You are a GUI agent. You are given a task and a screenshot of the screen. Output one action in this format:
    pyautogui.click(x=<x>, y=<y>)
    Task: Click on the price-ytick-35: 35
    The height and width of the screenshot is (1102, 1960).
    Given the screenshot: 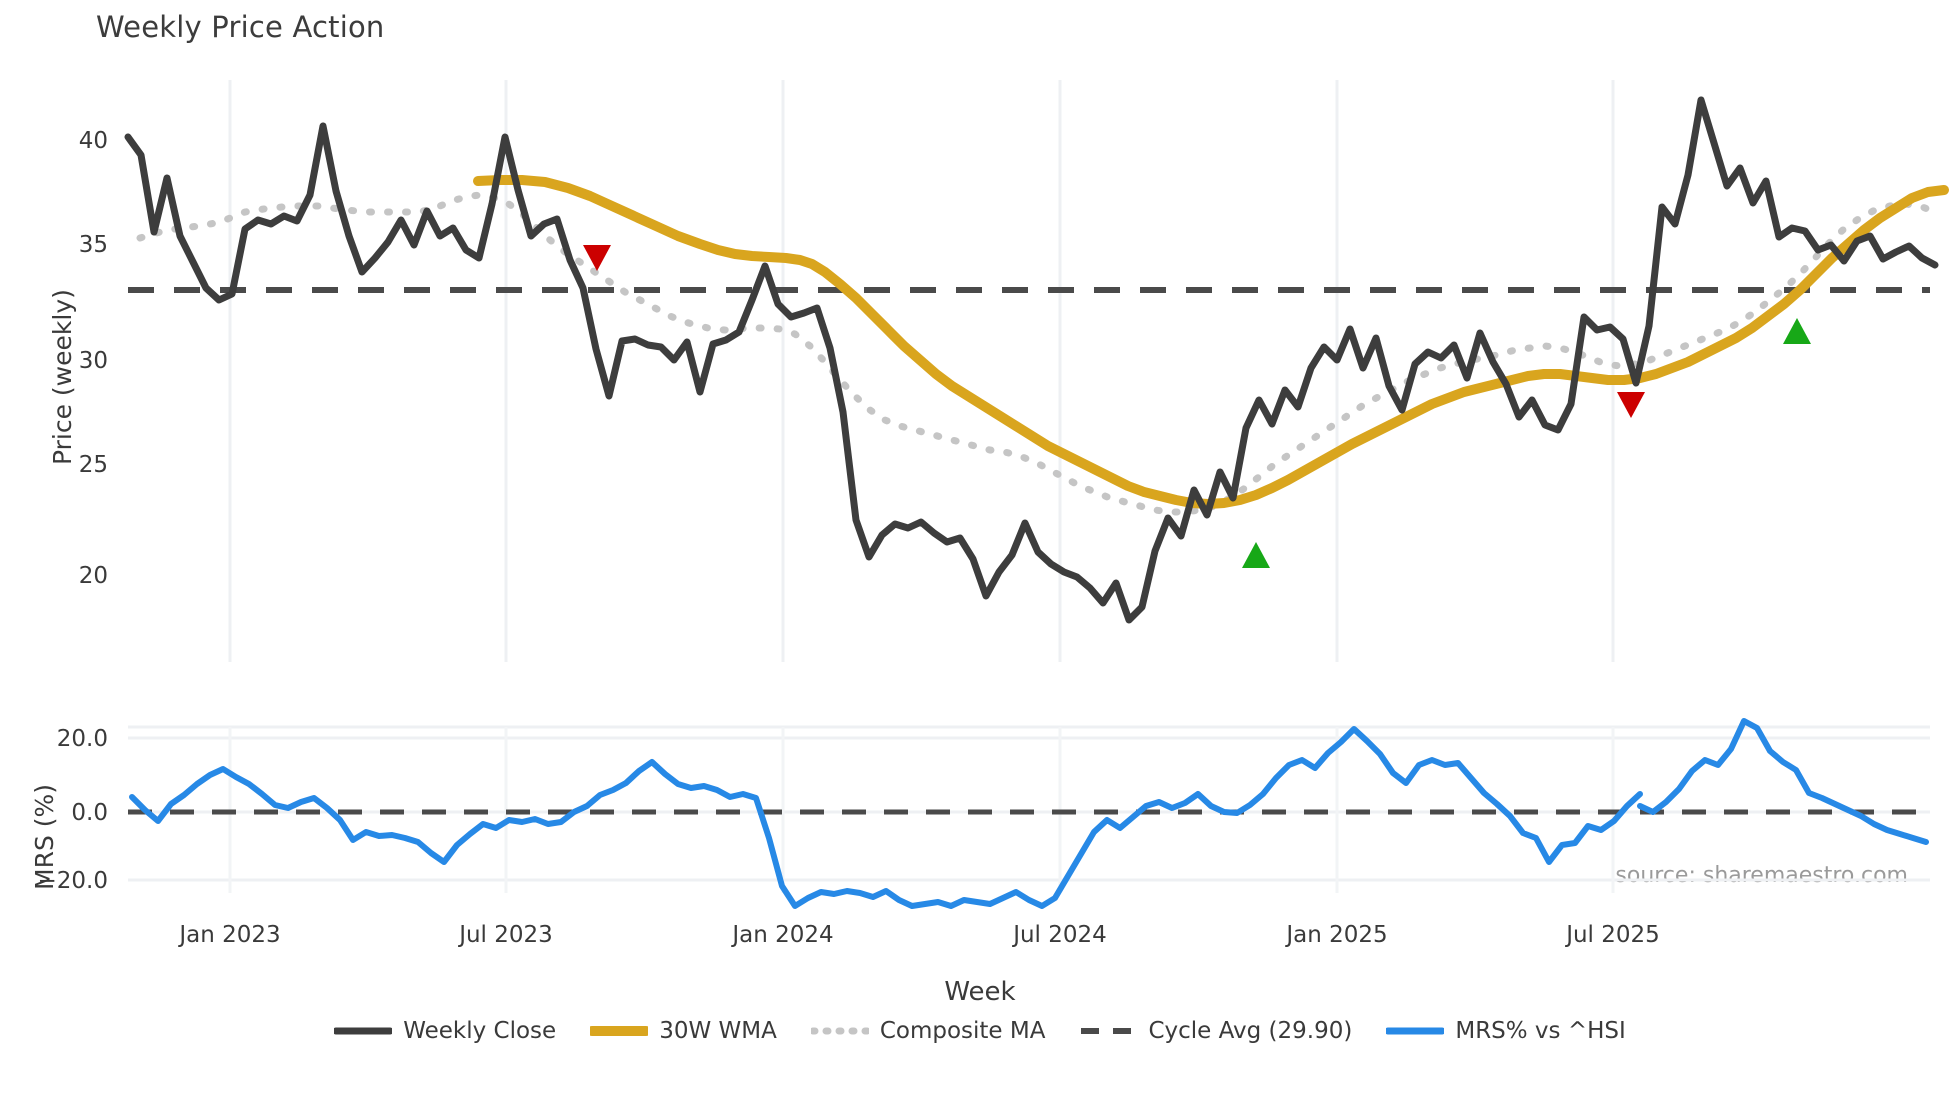 What is the action you would take?
    pyautogui.click(x=93, y=245)
    